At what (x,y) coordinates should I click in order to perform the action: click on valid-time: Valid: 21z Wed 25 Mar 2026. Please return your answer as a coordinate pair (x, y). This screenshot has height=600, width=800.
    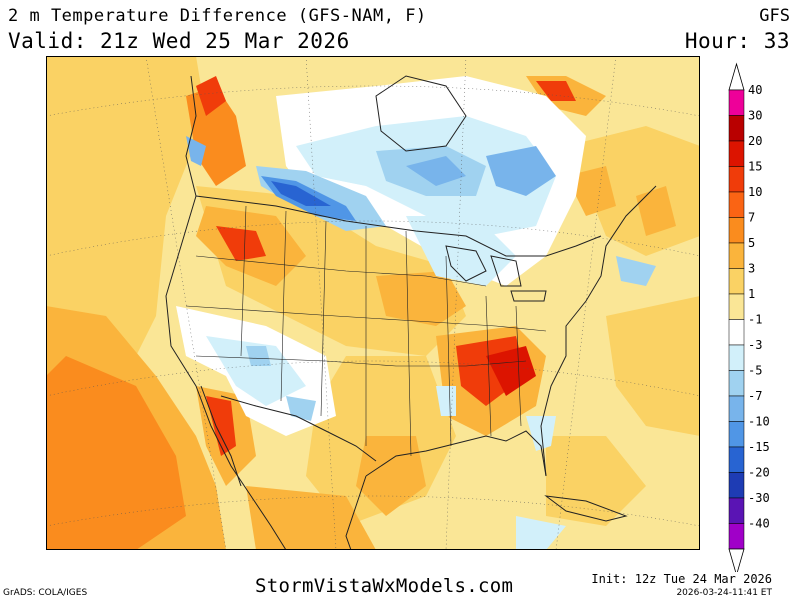
    Looking at the image, I should click on (179, 41).